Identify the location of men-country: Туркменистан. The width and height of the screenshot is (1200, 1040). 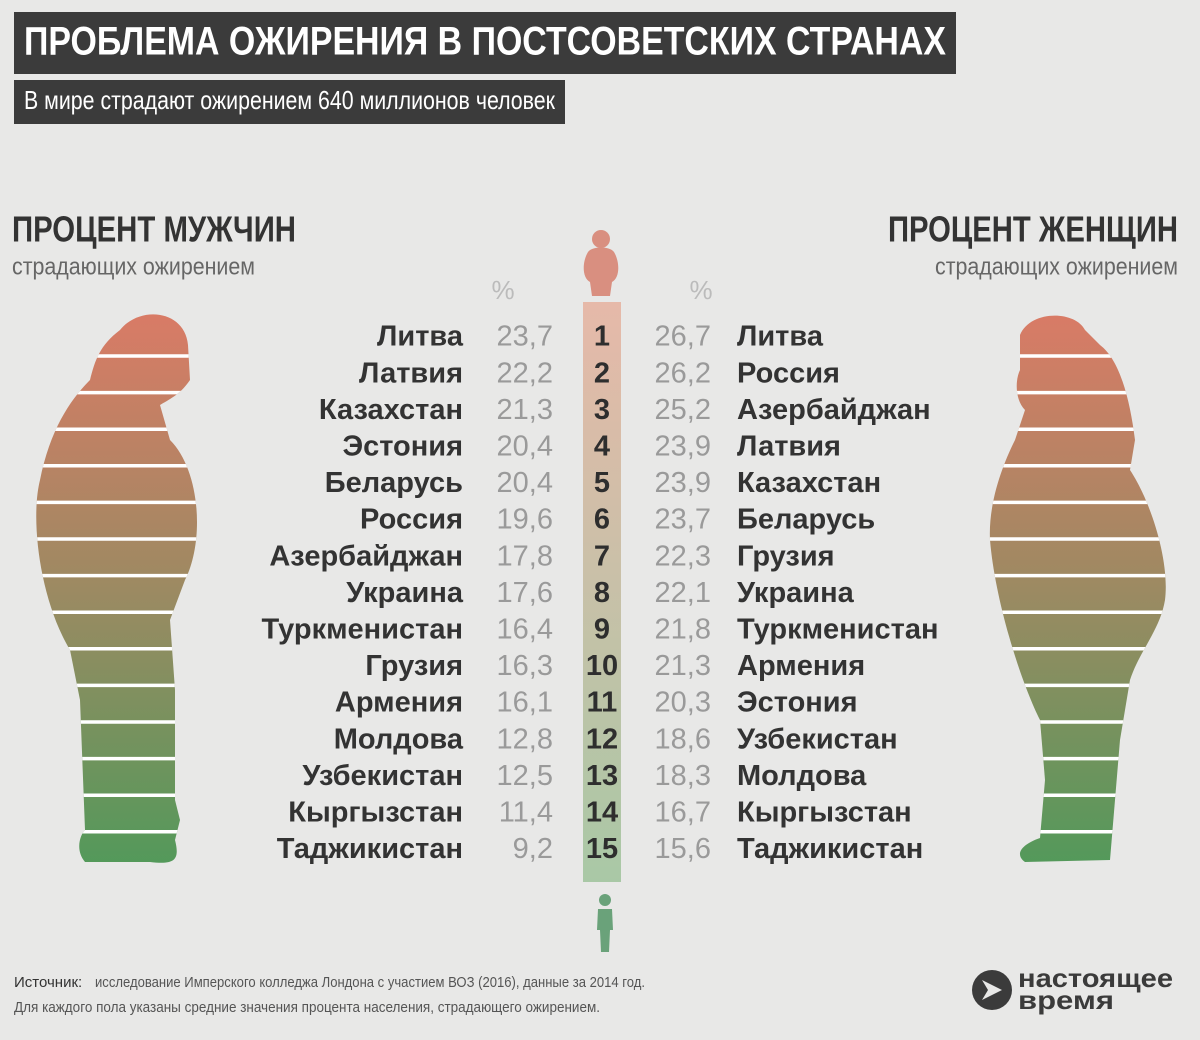
(363, 629).